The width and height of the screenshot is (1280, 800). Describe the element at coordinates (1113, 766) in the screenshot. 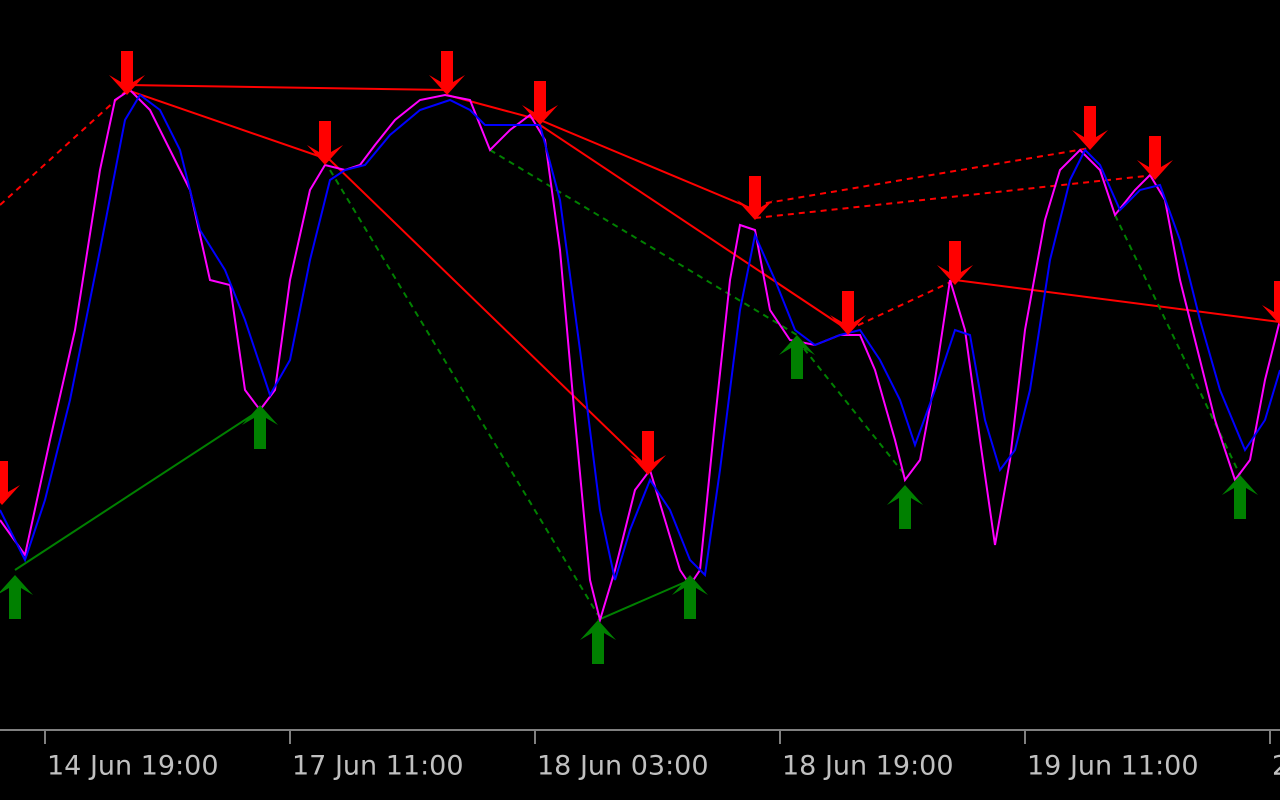

I see `x-tick-label: 19 Jun 11:00` at that location.